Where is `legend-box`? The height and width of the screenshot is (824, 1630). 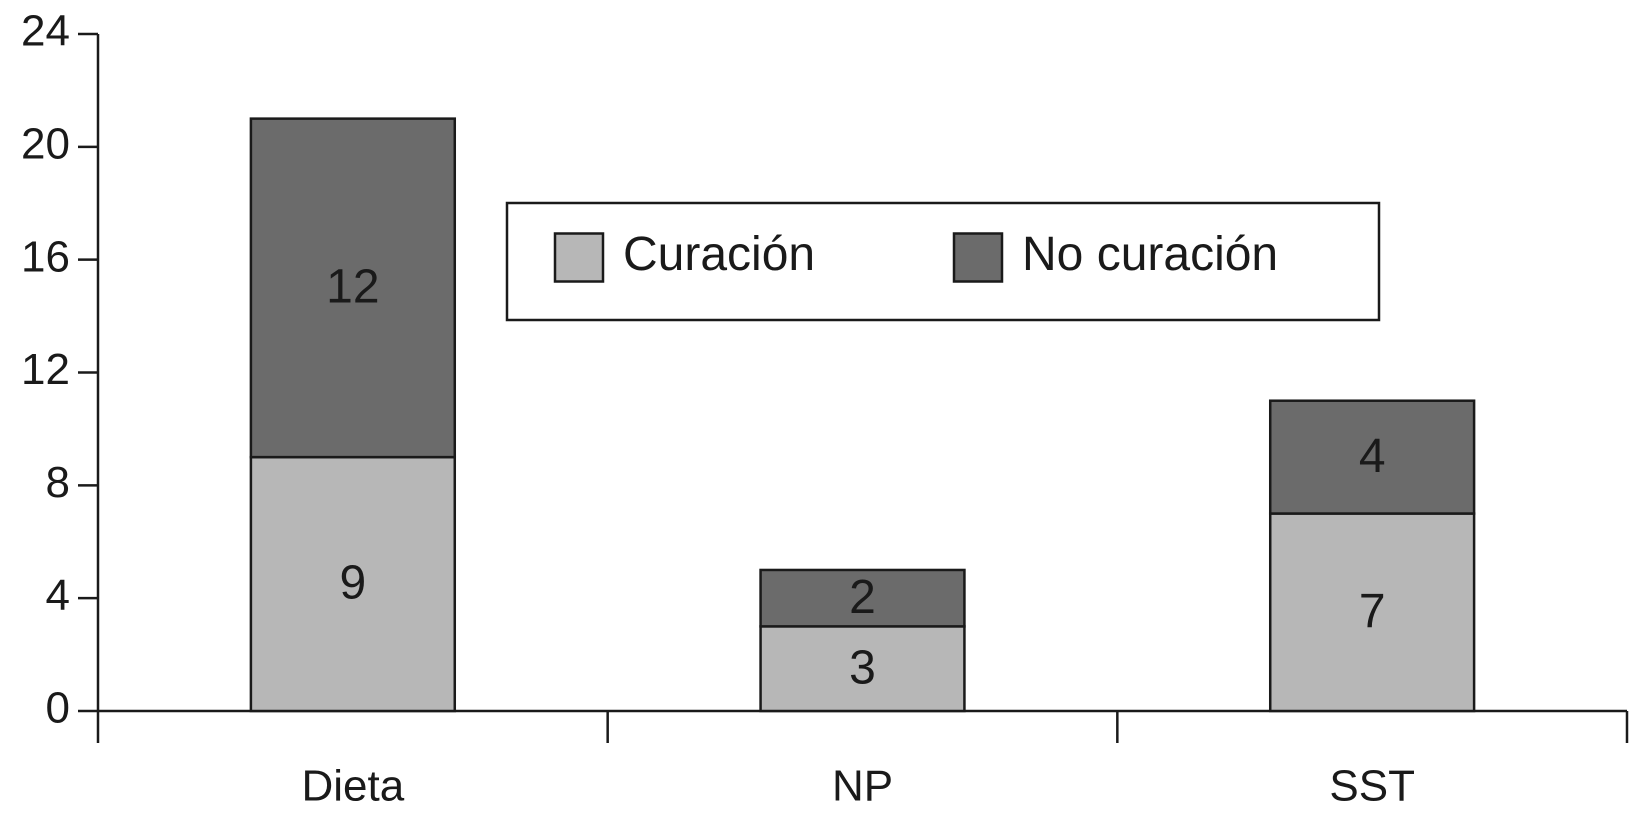
legend-box is located at coordinates (943, 261).